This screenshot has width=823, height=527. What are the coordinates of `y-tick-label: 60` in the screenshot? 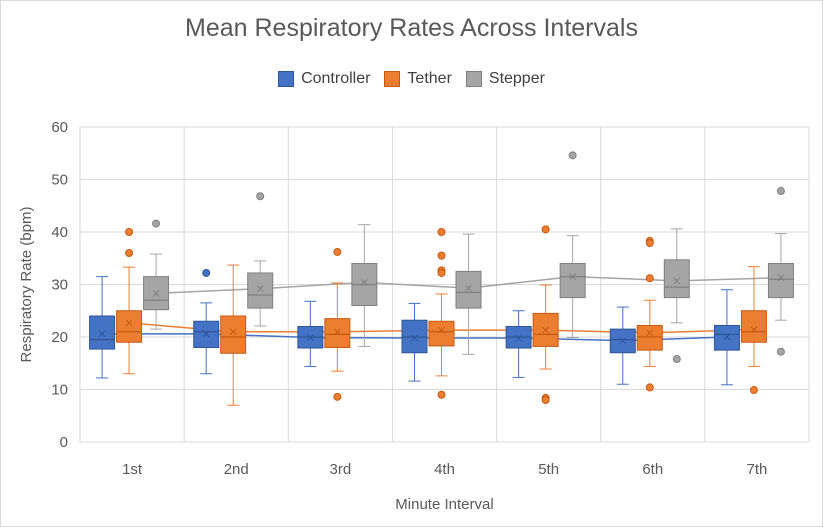 It's located at (59, 127).